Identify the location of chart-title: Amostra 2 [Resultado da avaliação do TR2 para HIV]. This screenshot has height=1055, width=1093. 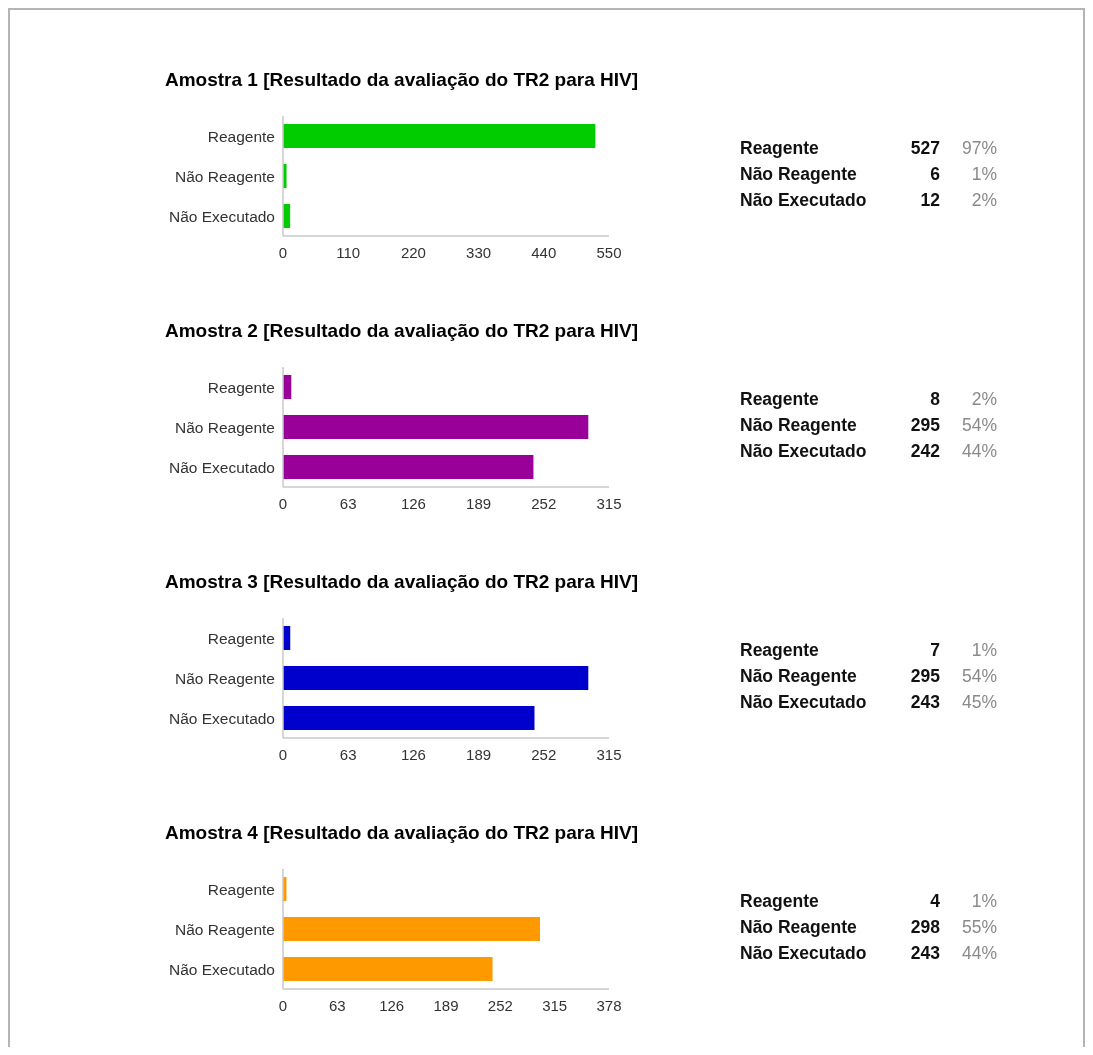
(402, 331).